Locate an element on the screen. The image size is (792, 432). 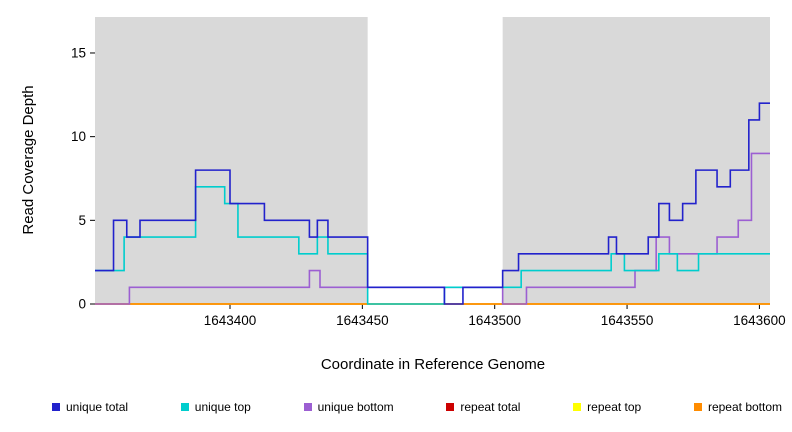
unique-bottom-swatch-icon is located at coordinates (307, 407).